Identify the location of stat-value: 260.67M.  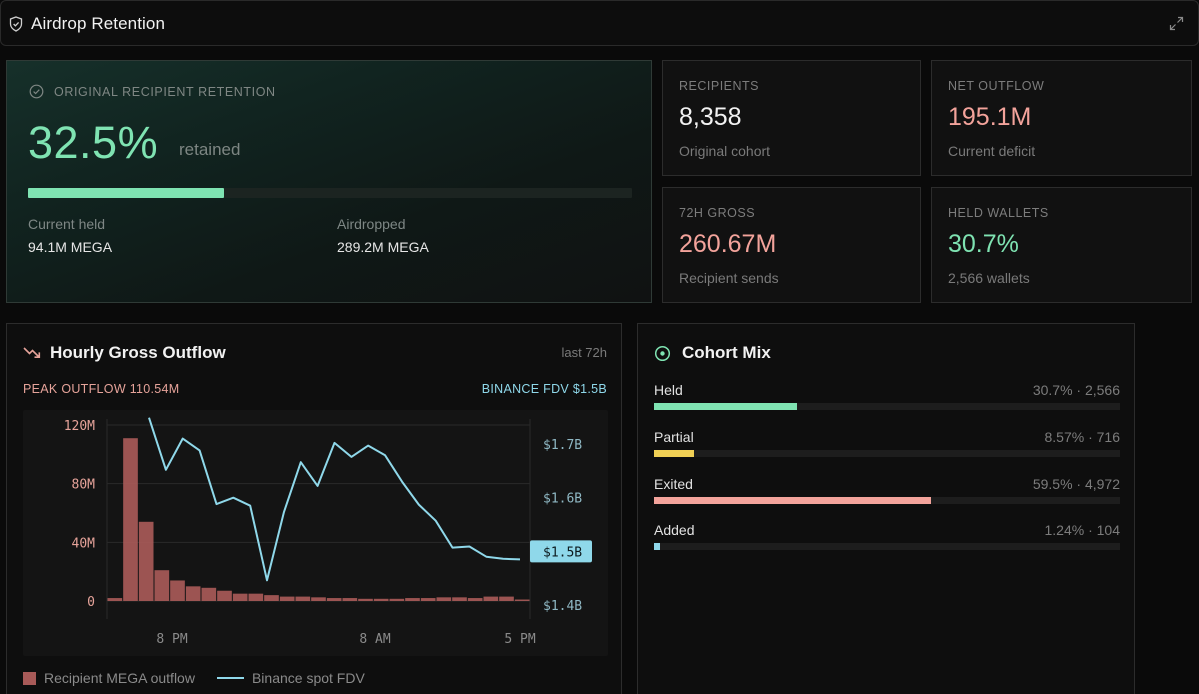
(728, 244).